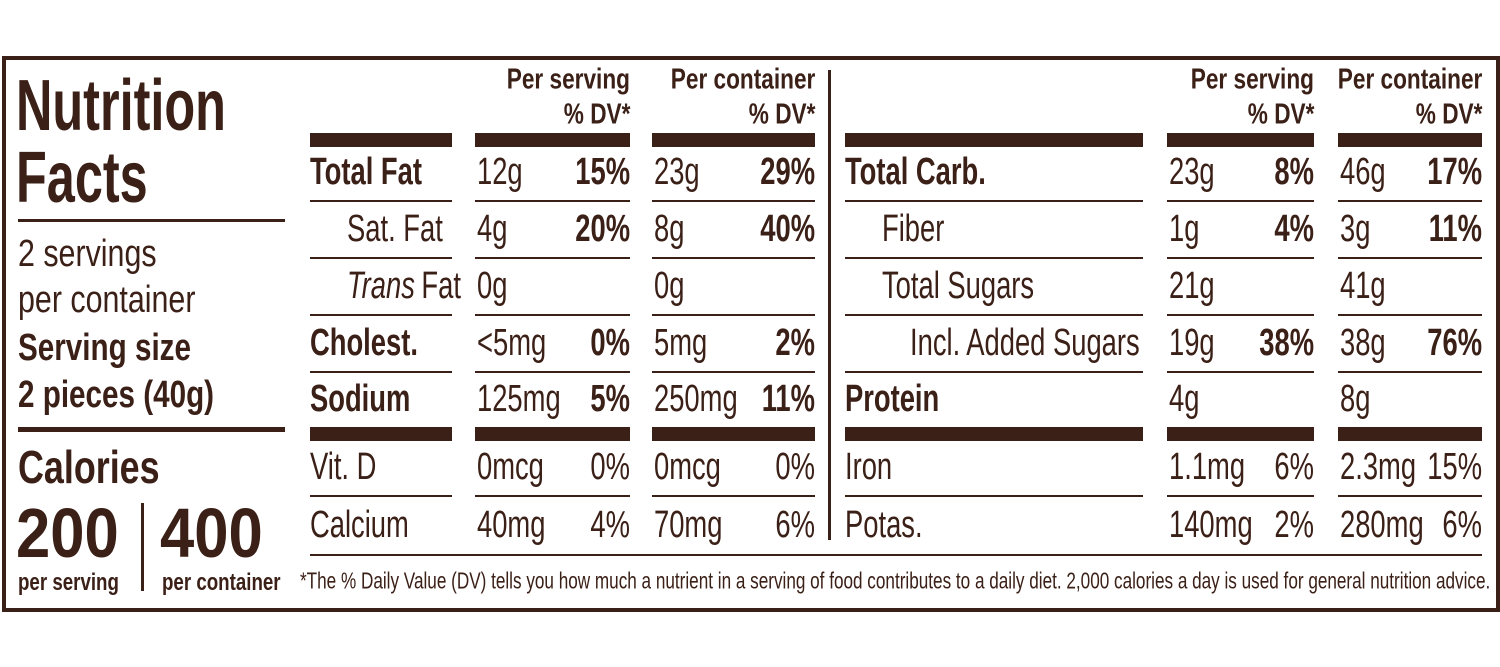 The width and height of the screenshot is (1500, 667). What do you see at coordinates (359, 525) in the screenshot?
I see `nutrient-name: Calcium` at bounding box center [359, 525].